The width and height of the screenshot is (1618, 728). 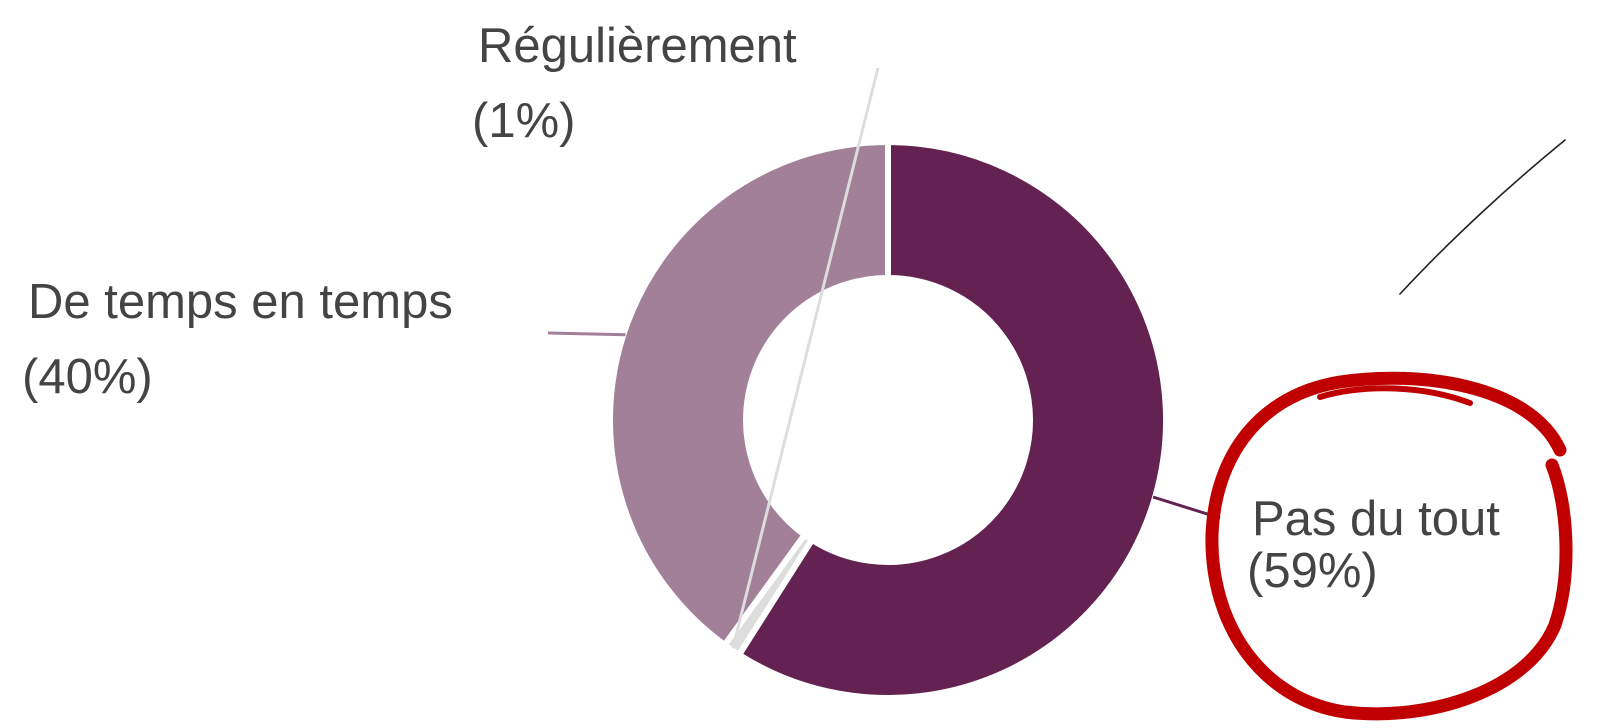 I want to click on label-regulierement-percent: (1%), so click(x=523, y=121).